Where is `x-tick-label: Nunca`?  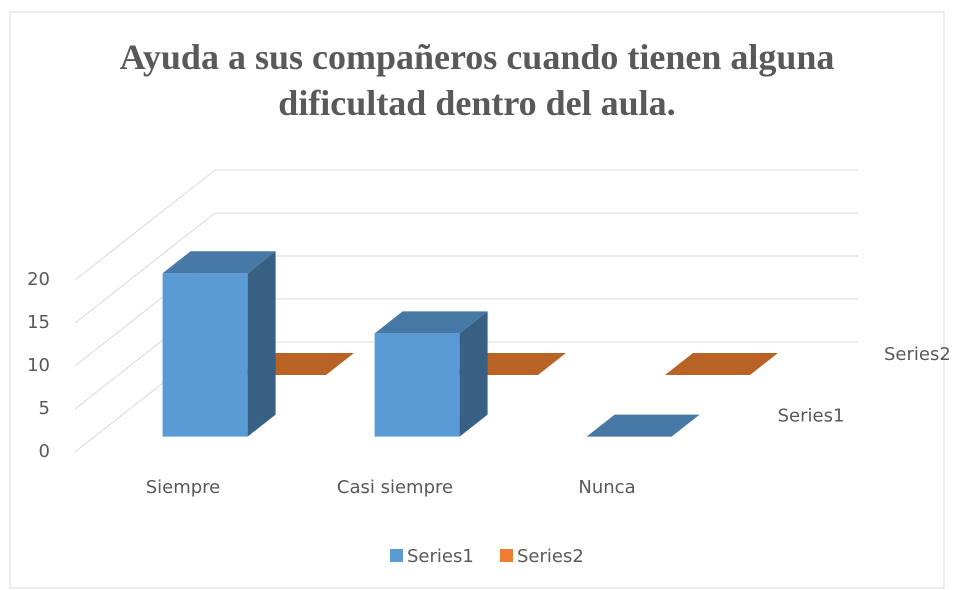 x-tick-label: Nunca is located at coordinates (606, 487).